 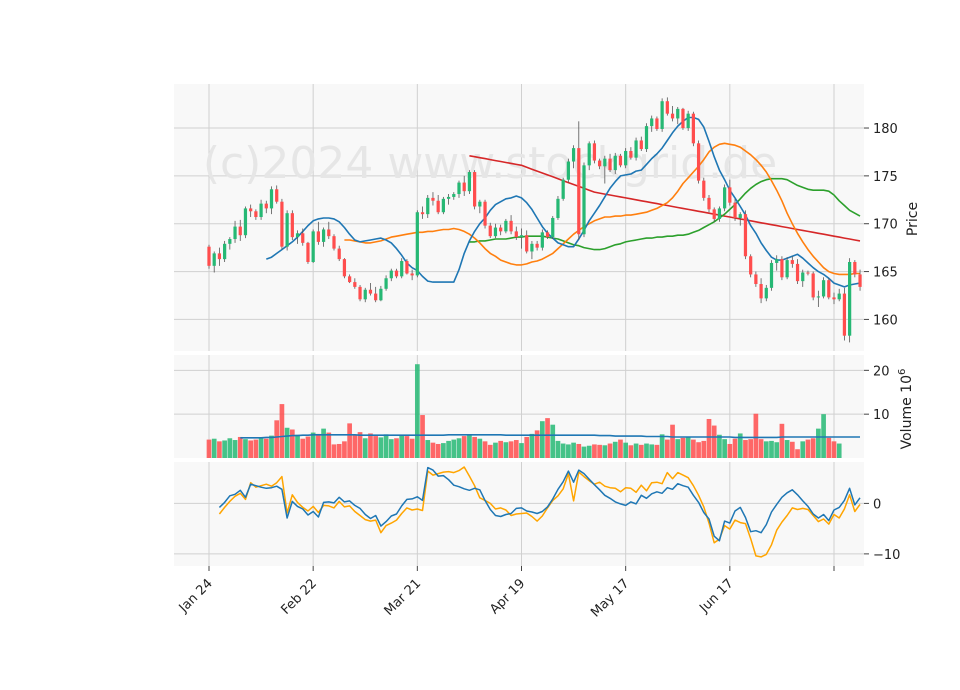 What do you see at coordinates (885, 225) in the screenshot?
I see `price-ytick-label: 170` at bounding box center [885, 225].